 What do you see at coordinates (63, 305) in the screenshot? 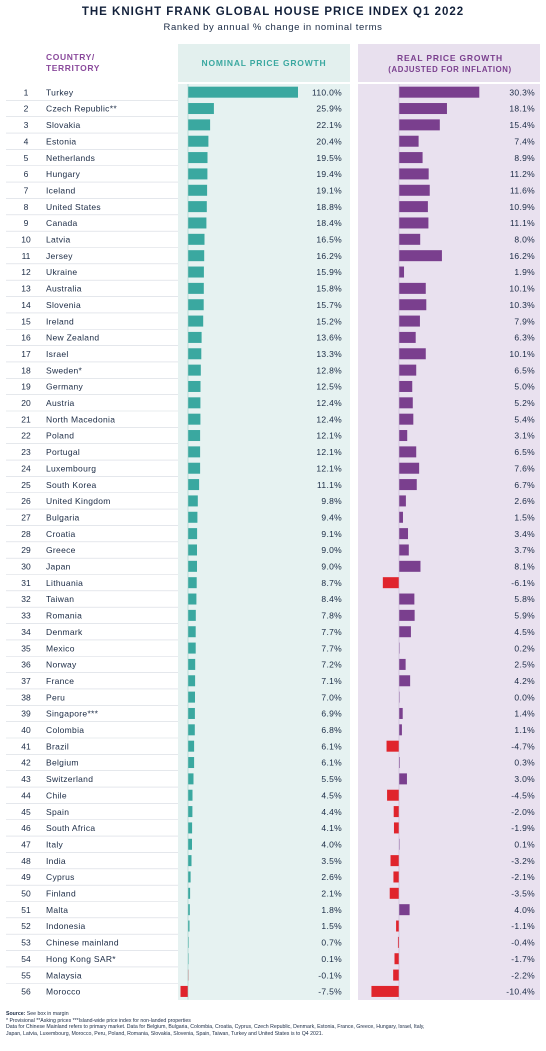
I see `country-label: Slovenia` at bounding box center [63, 305].